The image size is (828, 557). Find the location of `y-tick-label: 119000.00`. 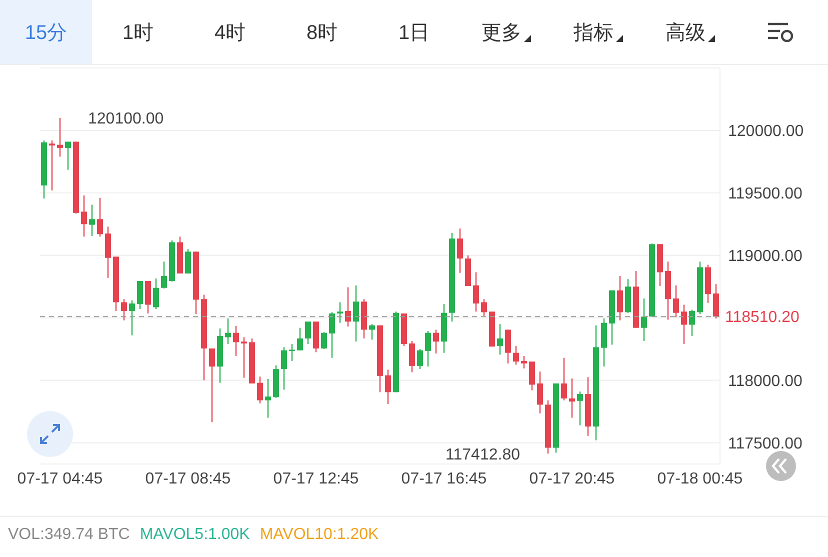

y-tick-label: 119000.00 is located at coordinates (765, 257).